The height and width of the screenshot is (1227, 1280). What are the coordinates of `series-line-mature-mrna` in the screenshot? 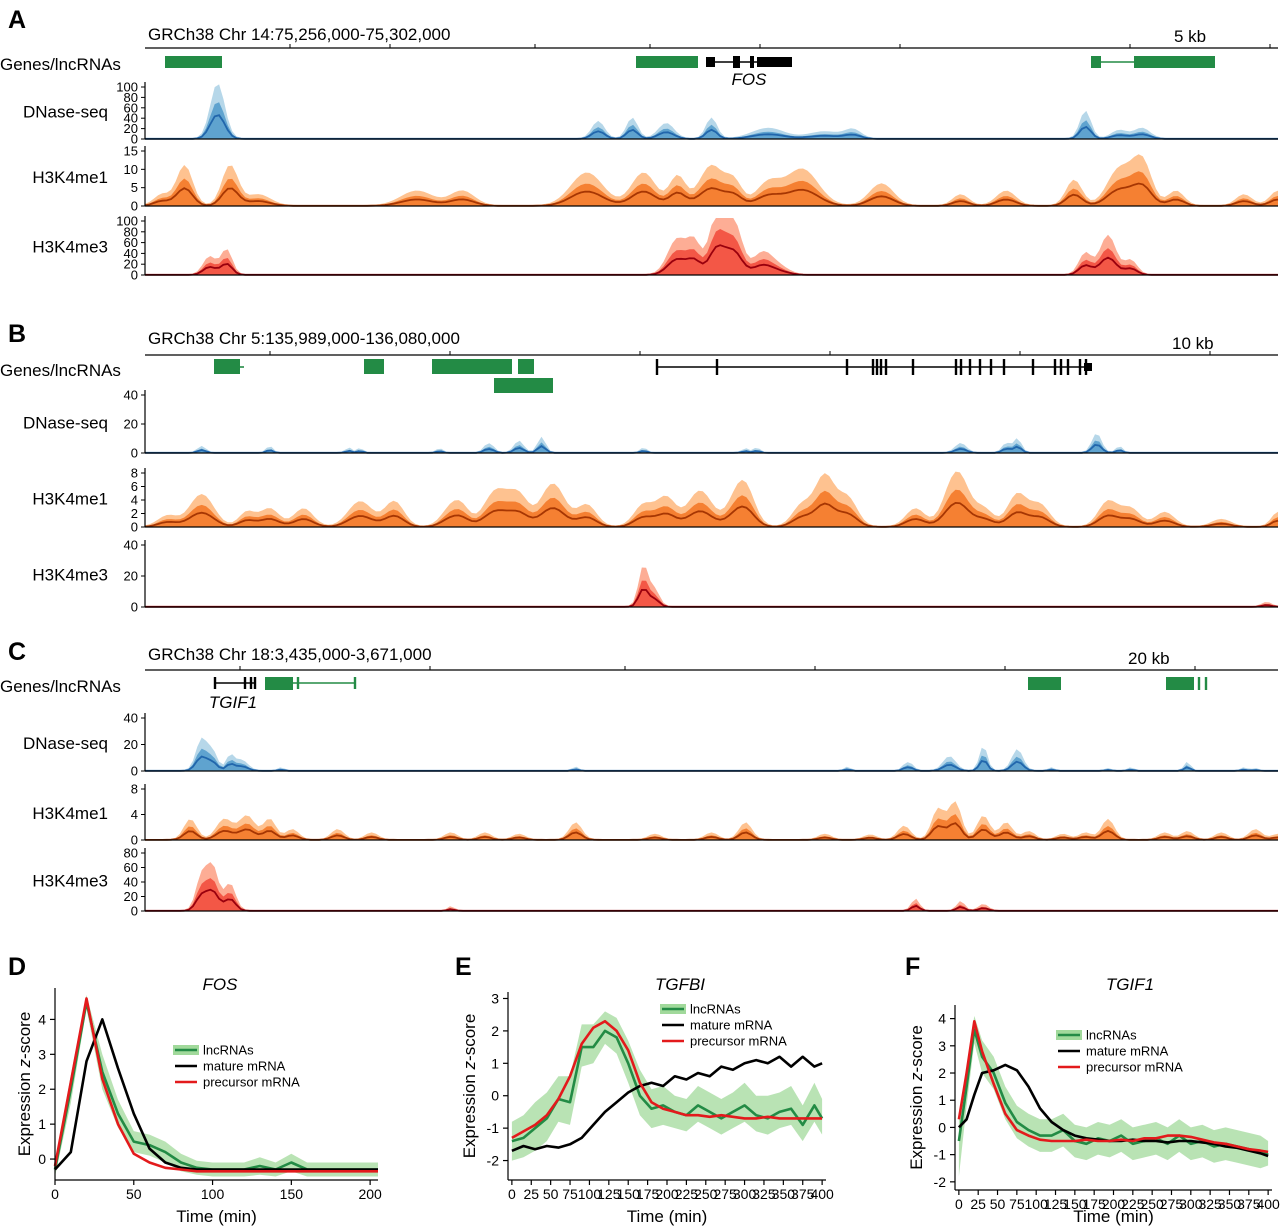 It's located at (216, 1094).